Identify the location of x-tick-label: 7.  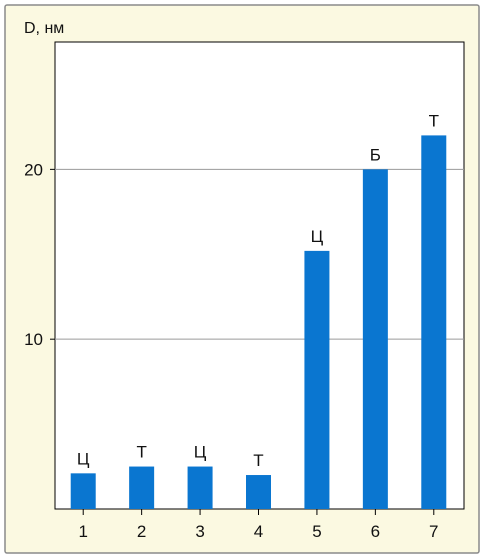
(433, 531).